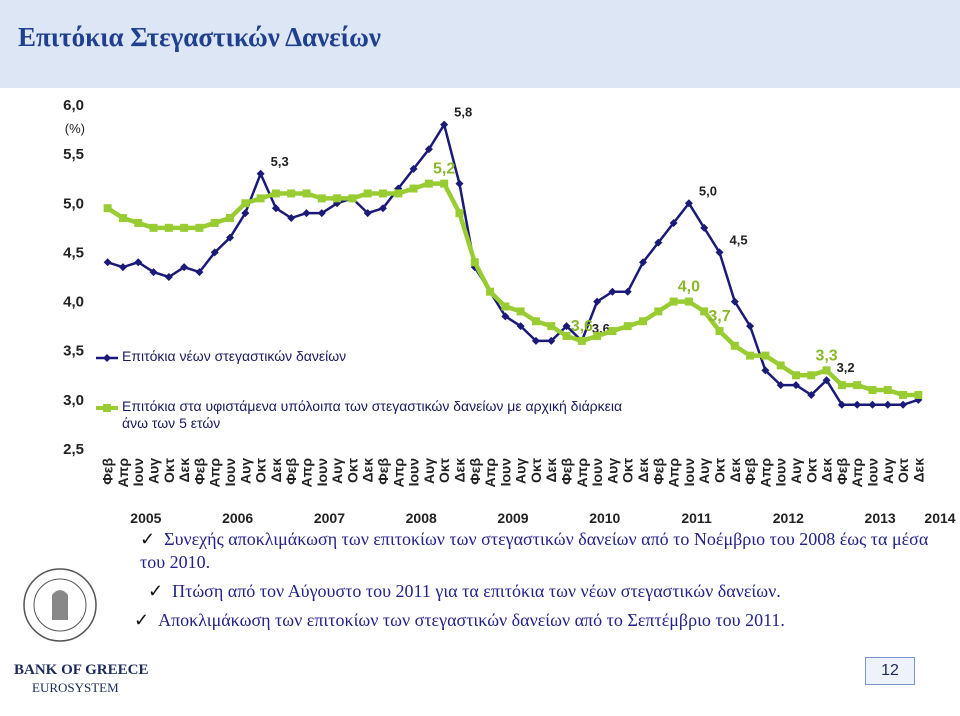  Describe the element at coordinates (60, 605) in the screenshot. I see `logo` at that location.